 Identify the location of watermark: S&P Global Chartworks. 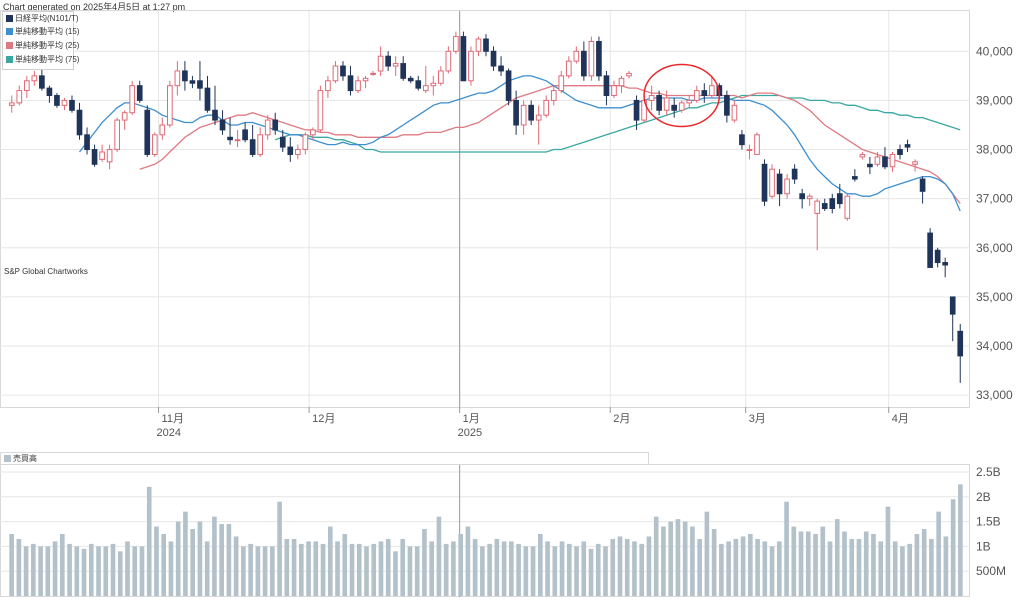
(46, 271).